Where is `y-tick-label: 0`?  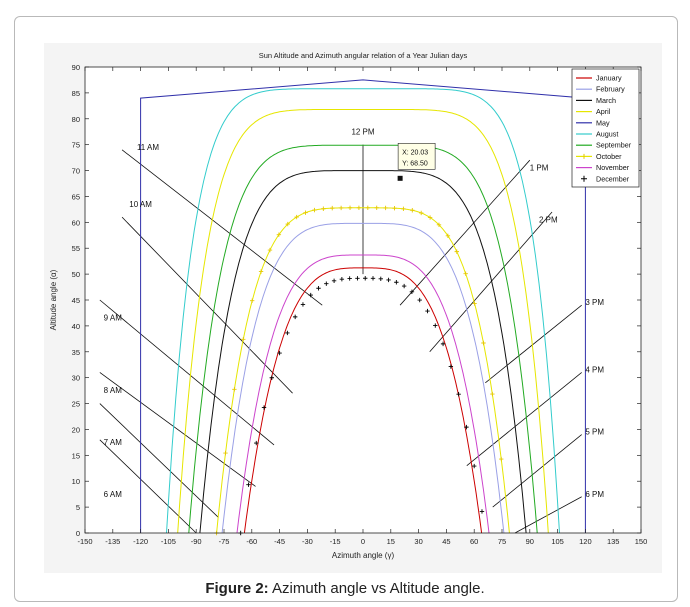 y-tick-label: 0 is located at coordinates (78, 533).